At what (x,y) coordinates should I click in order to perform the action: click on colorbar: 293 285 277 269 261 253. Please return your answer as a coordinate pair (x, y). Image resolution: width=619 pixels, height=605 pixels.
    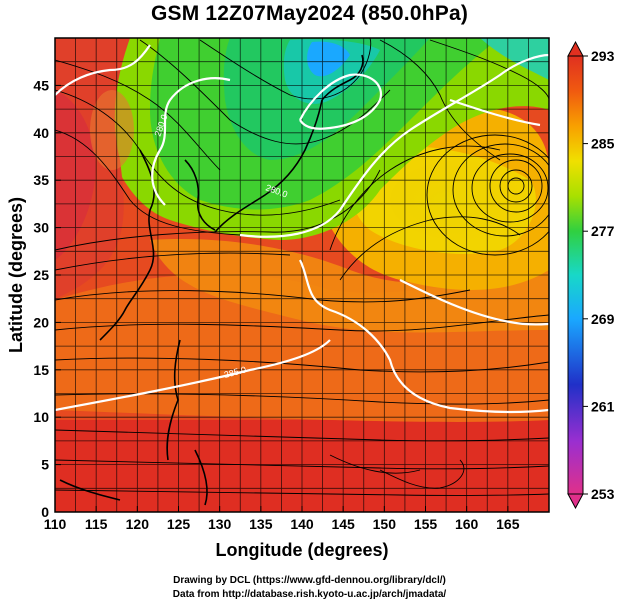
    Looking at the image, I should click on (591, 275).